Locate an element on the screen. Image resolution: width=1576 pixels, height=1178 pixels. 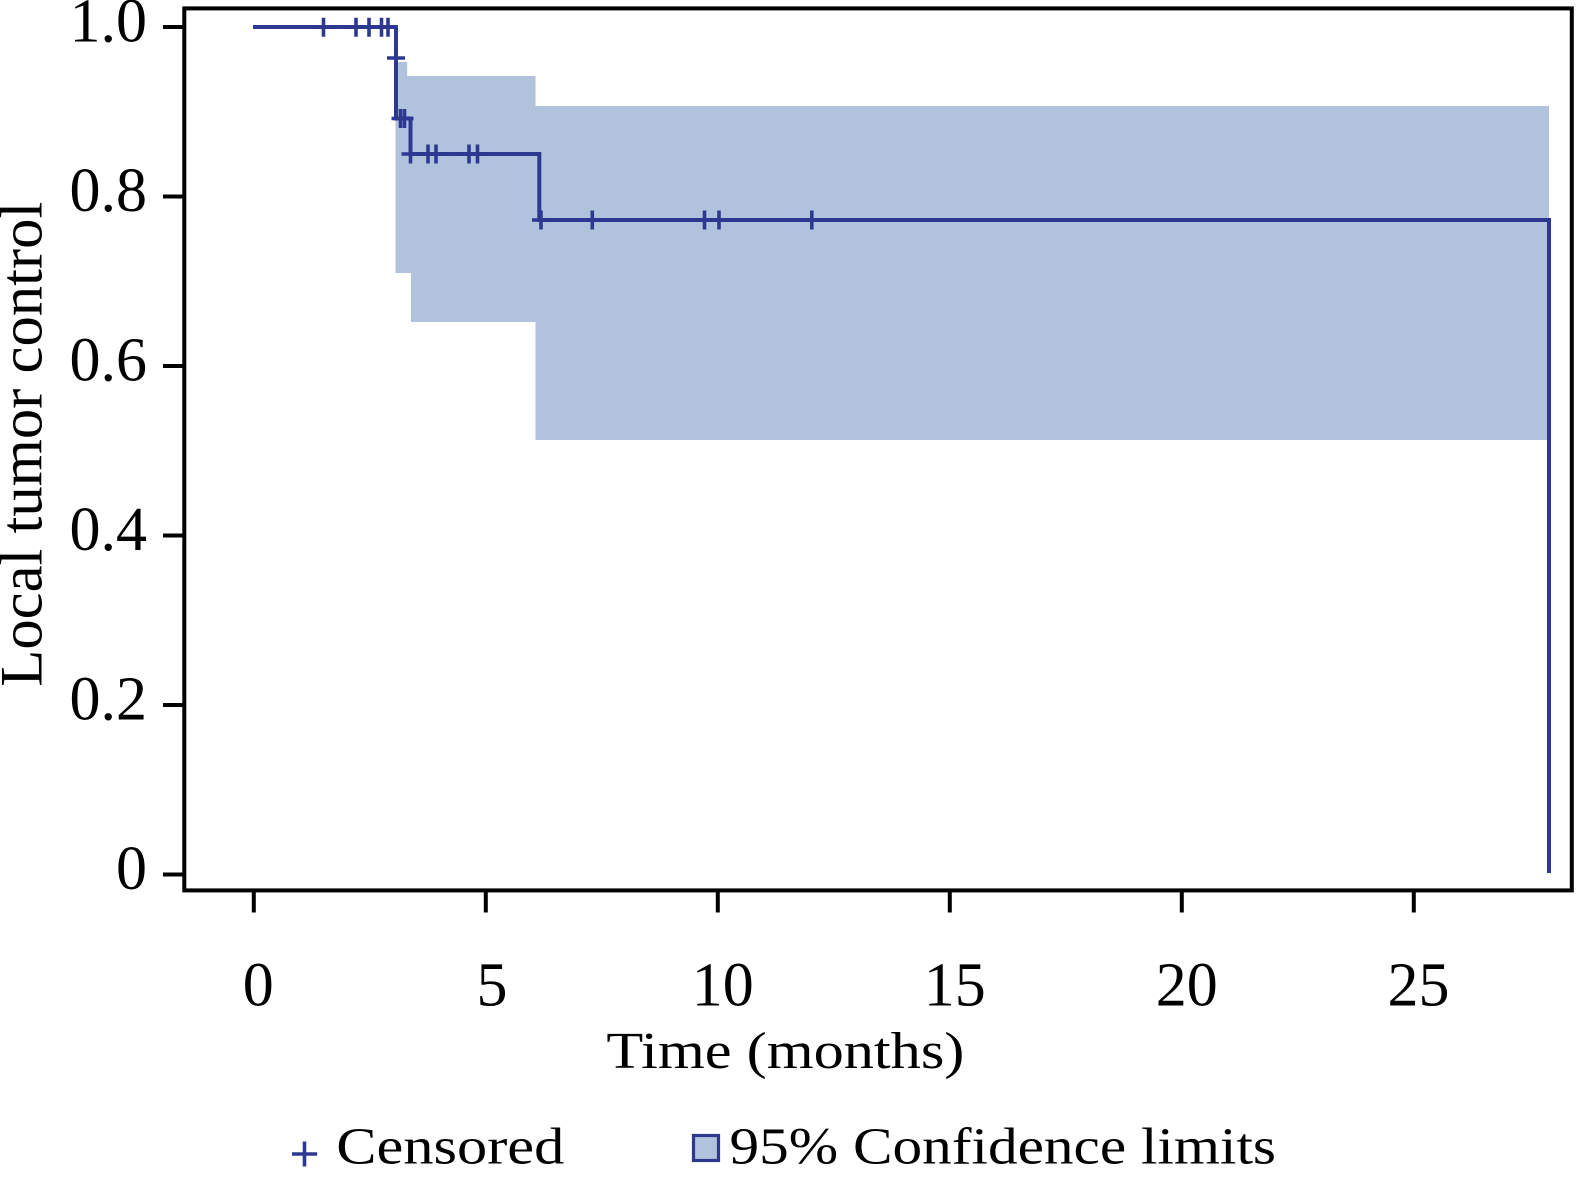
svg-text: Local tumor control is located at coordinates (27, 444).